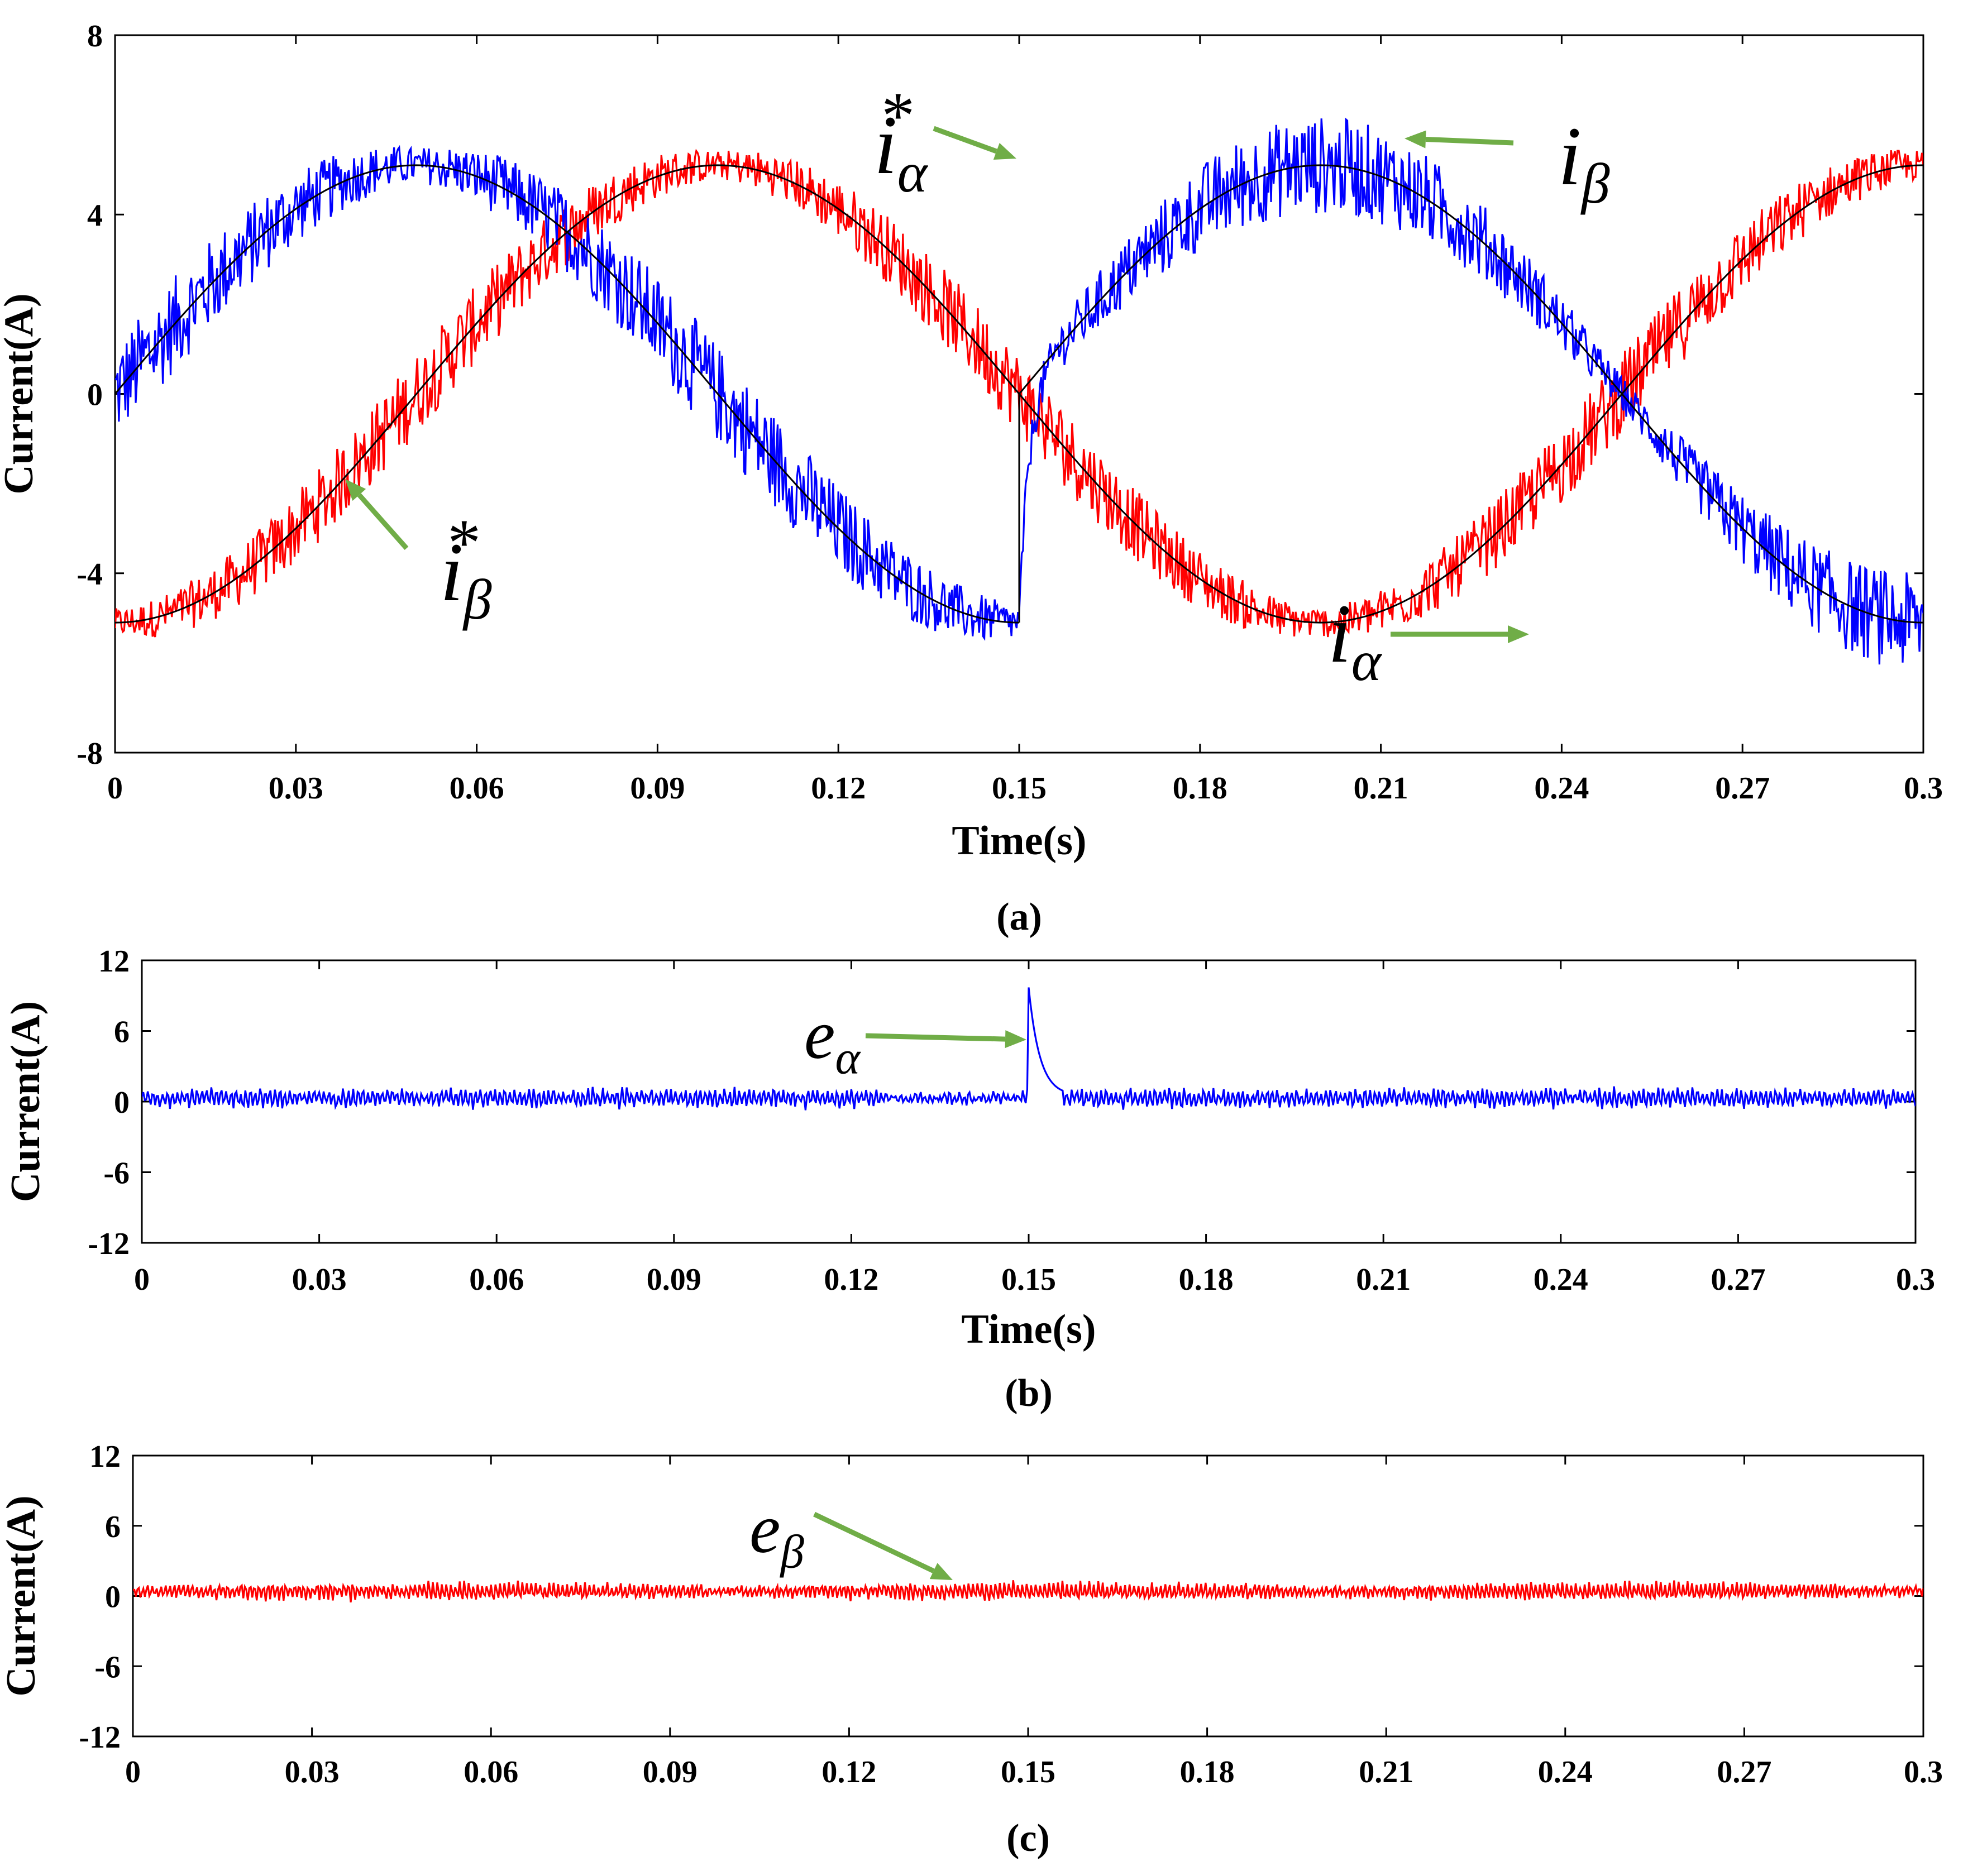 Image resolution: width=1968 pixels, height=1876 pixels. Describe the element at coordinates (1029, 1393) in the screenshot. I see `panel-caption: (b)` at that location.